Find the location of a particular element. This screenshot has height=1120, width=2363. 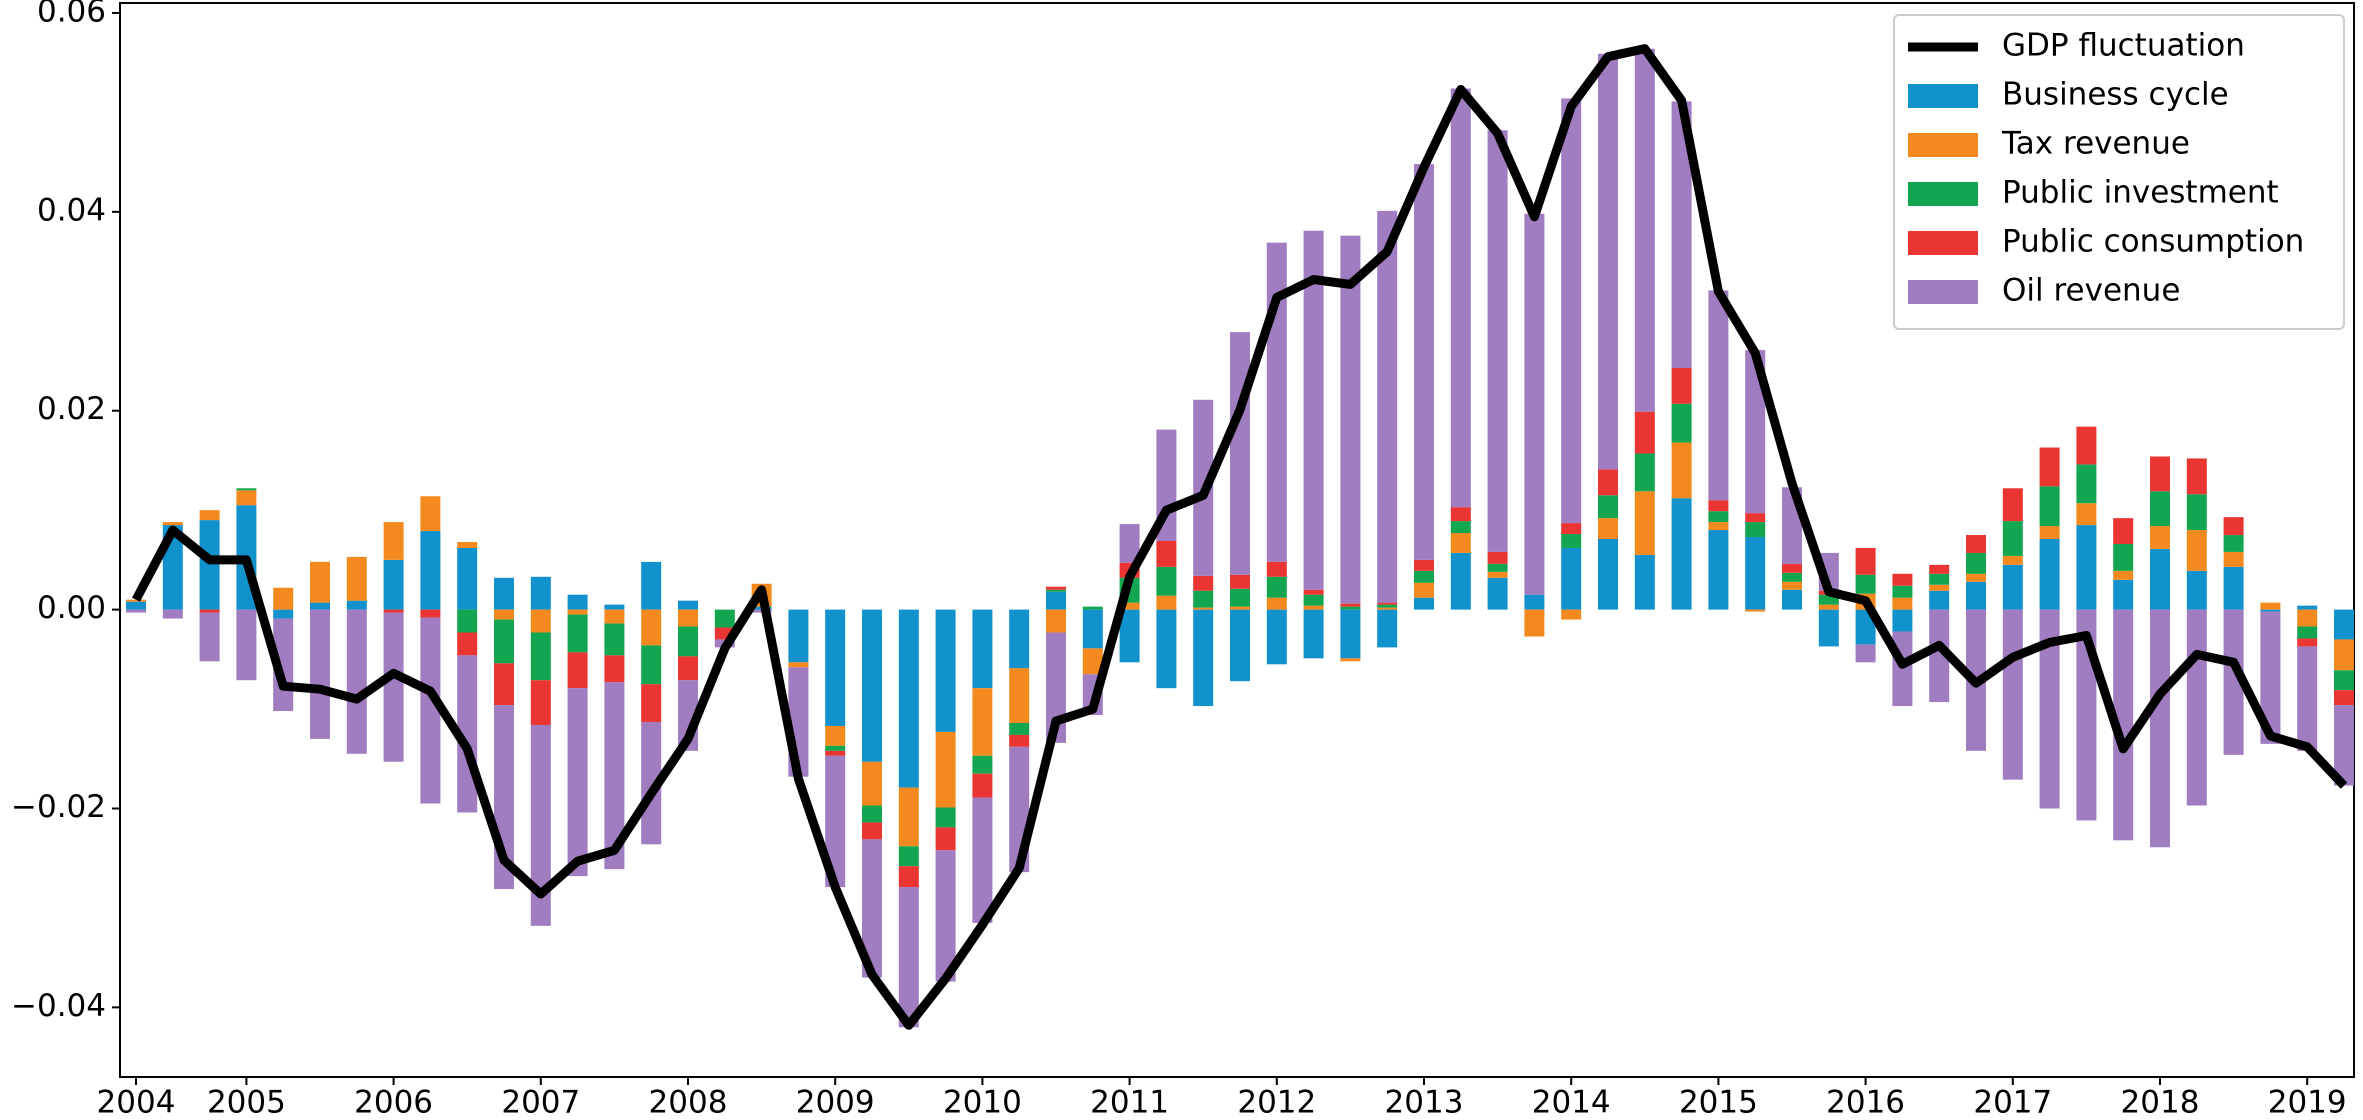

x-tick-label: 2008 is located at coordinates (688, 1102).